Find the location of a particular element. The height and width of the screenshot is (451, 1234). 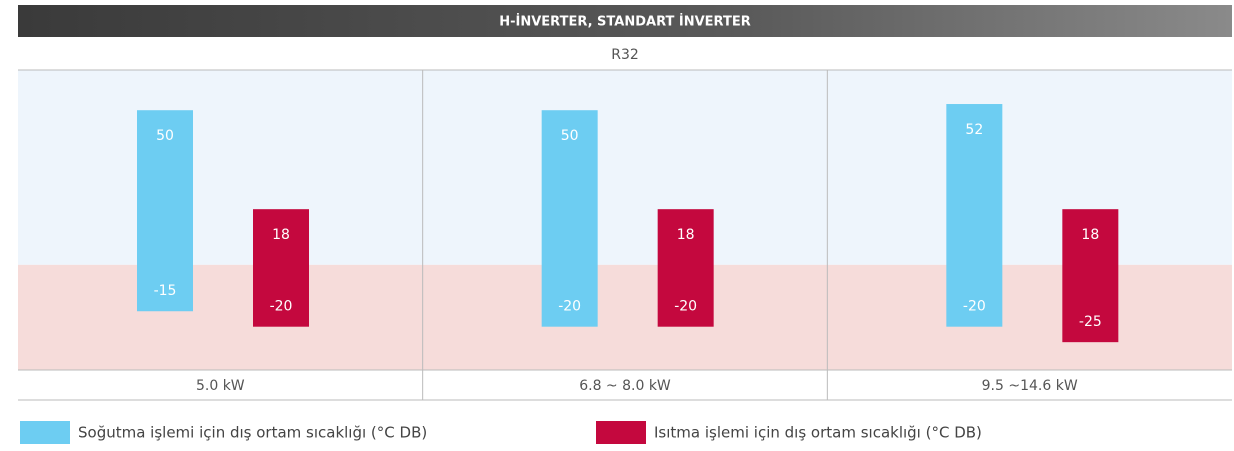

header-bar is located at coordinates (625, 21).